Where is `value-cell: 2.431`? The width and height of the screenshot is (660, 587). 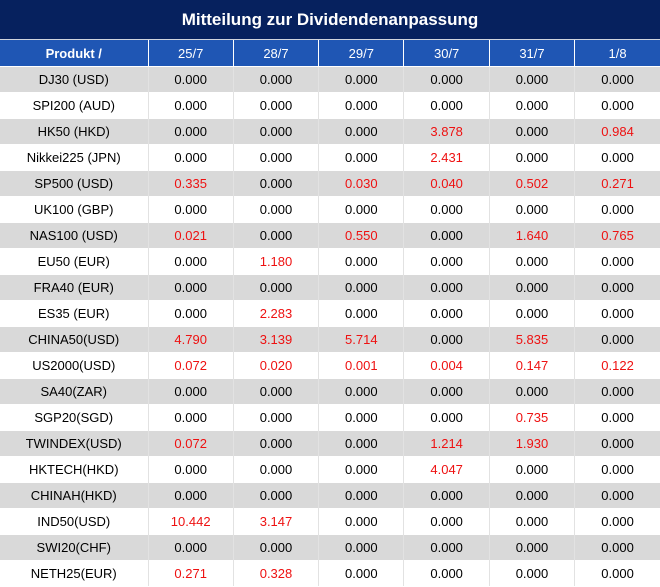 value-cell: 2.431 is located at coordinates (446, 157).